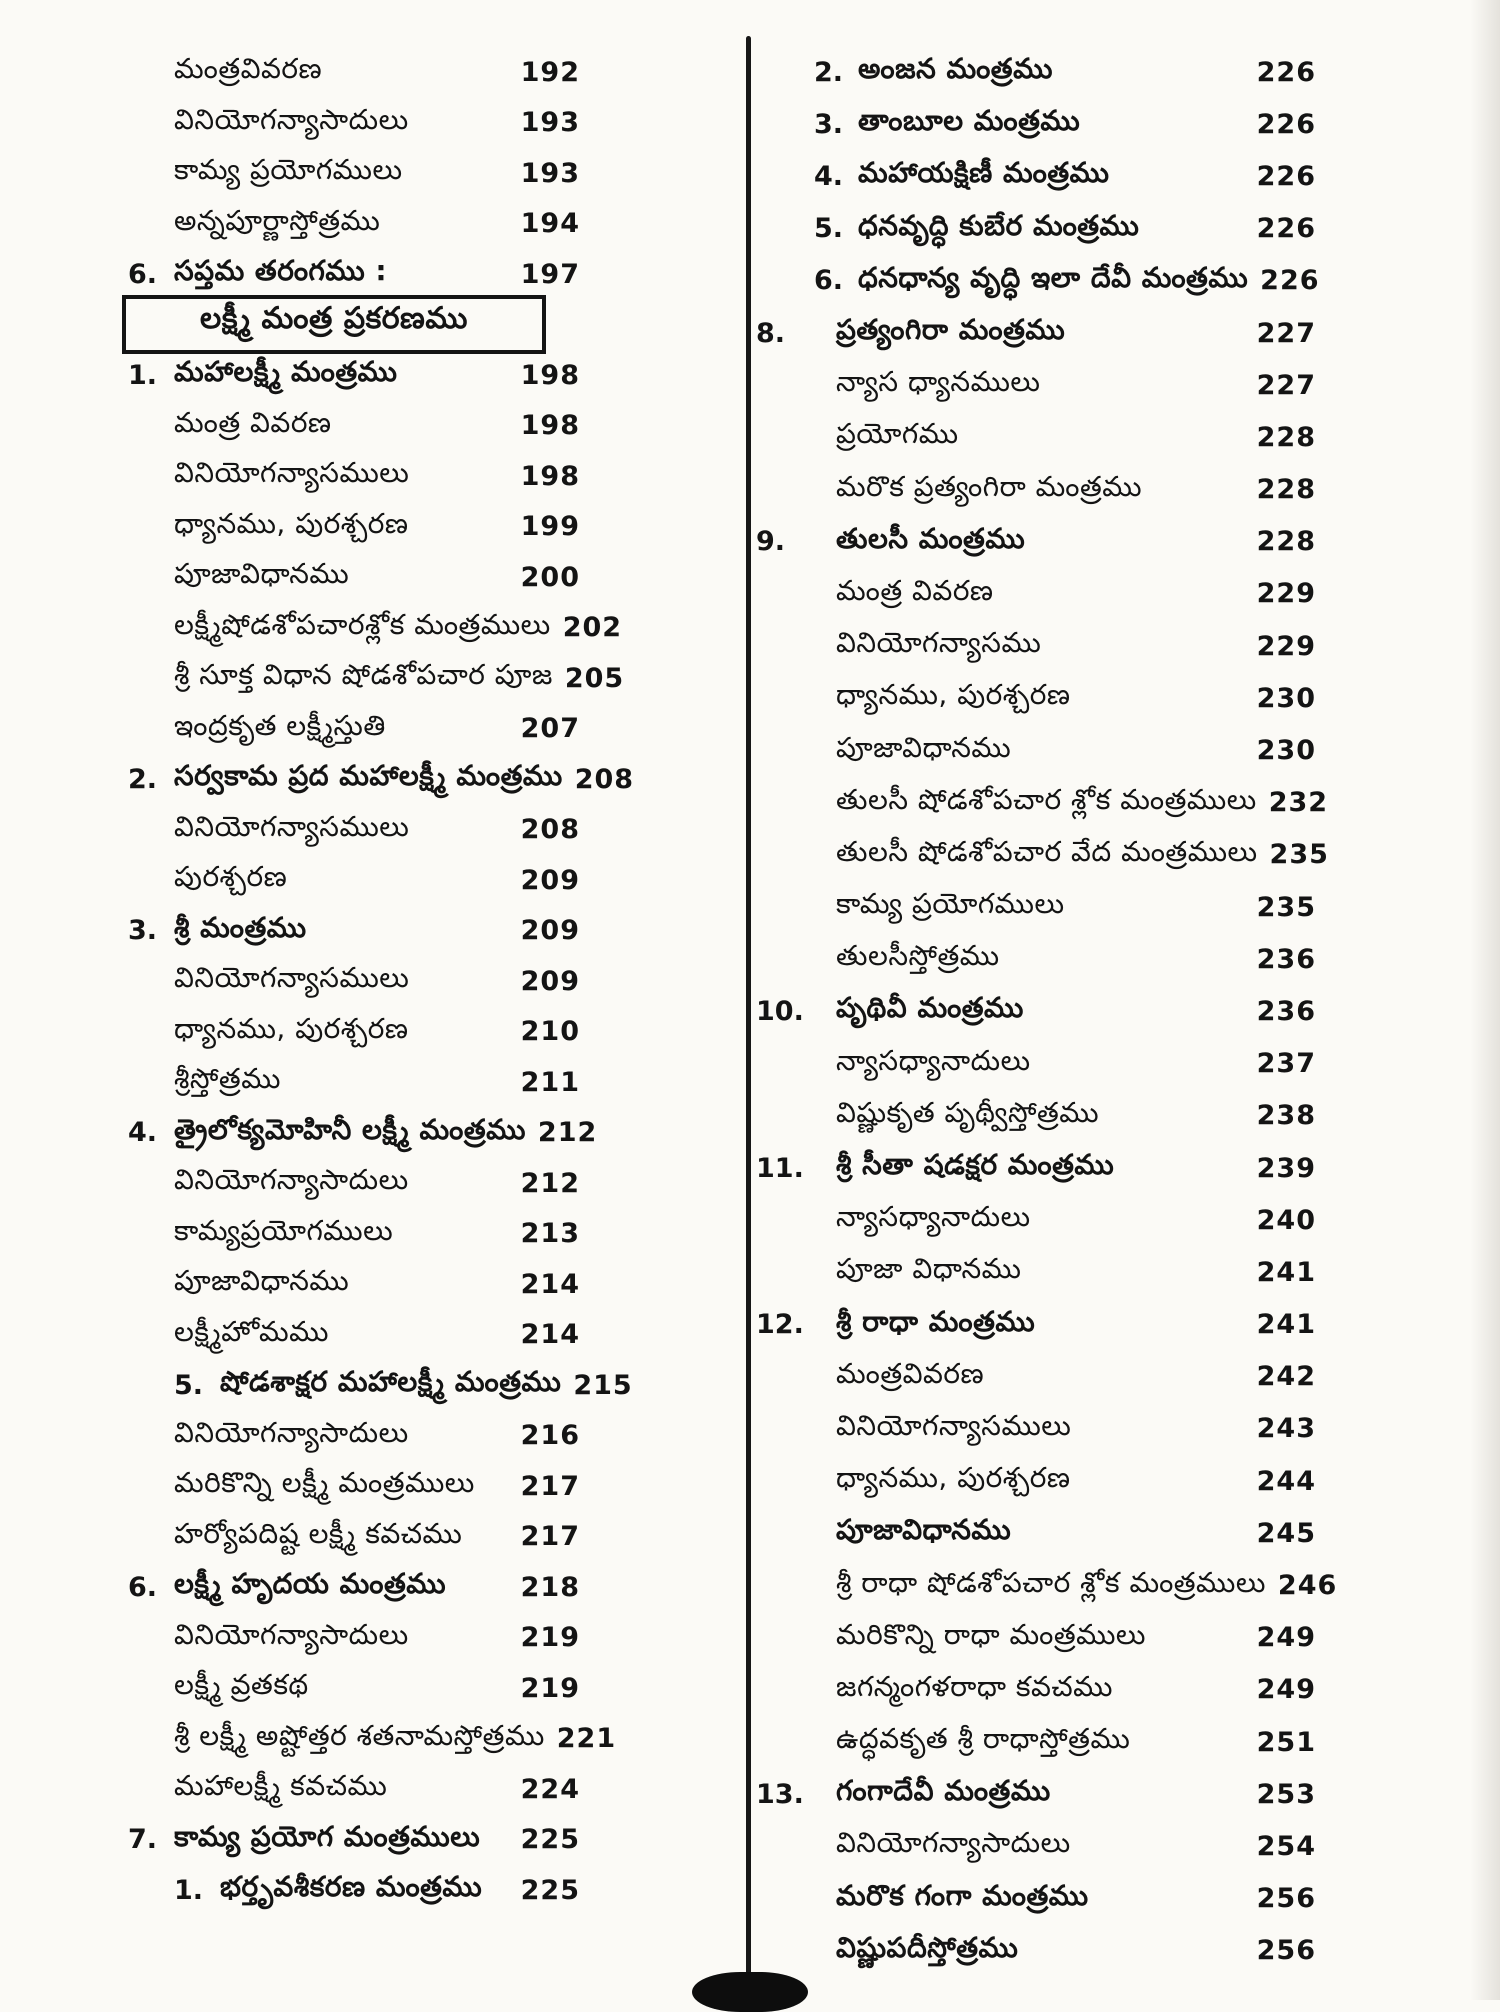  What do you see at coordinates (351, 325) in the screenshot?
I see `toc-entry: లక్ష్మీ మంత్ర ప్రకరణము` at bounding box center [351, 325].